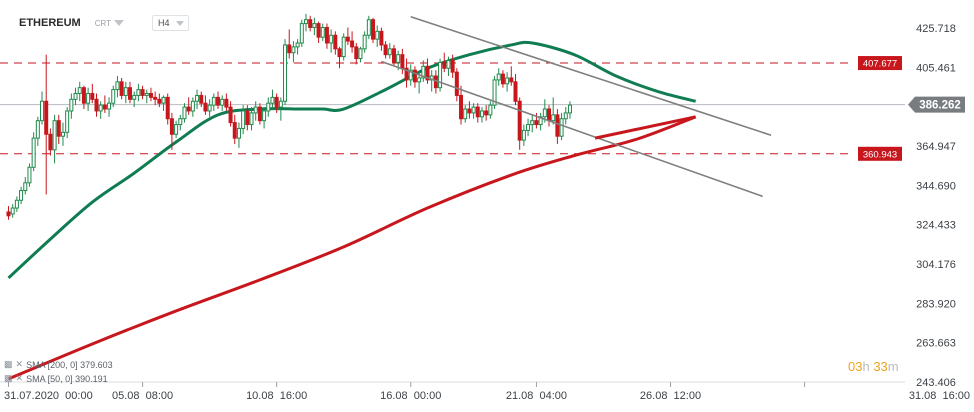  Describe the element at coordinates (410, 396) in the screenshot. I see `x-tick-label: 16.08 00:00` at that location.